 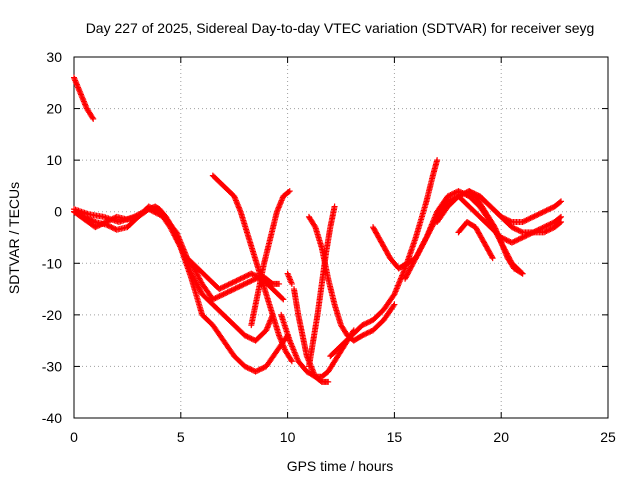 I want to click on series-s7, so click(x=270, y=258).